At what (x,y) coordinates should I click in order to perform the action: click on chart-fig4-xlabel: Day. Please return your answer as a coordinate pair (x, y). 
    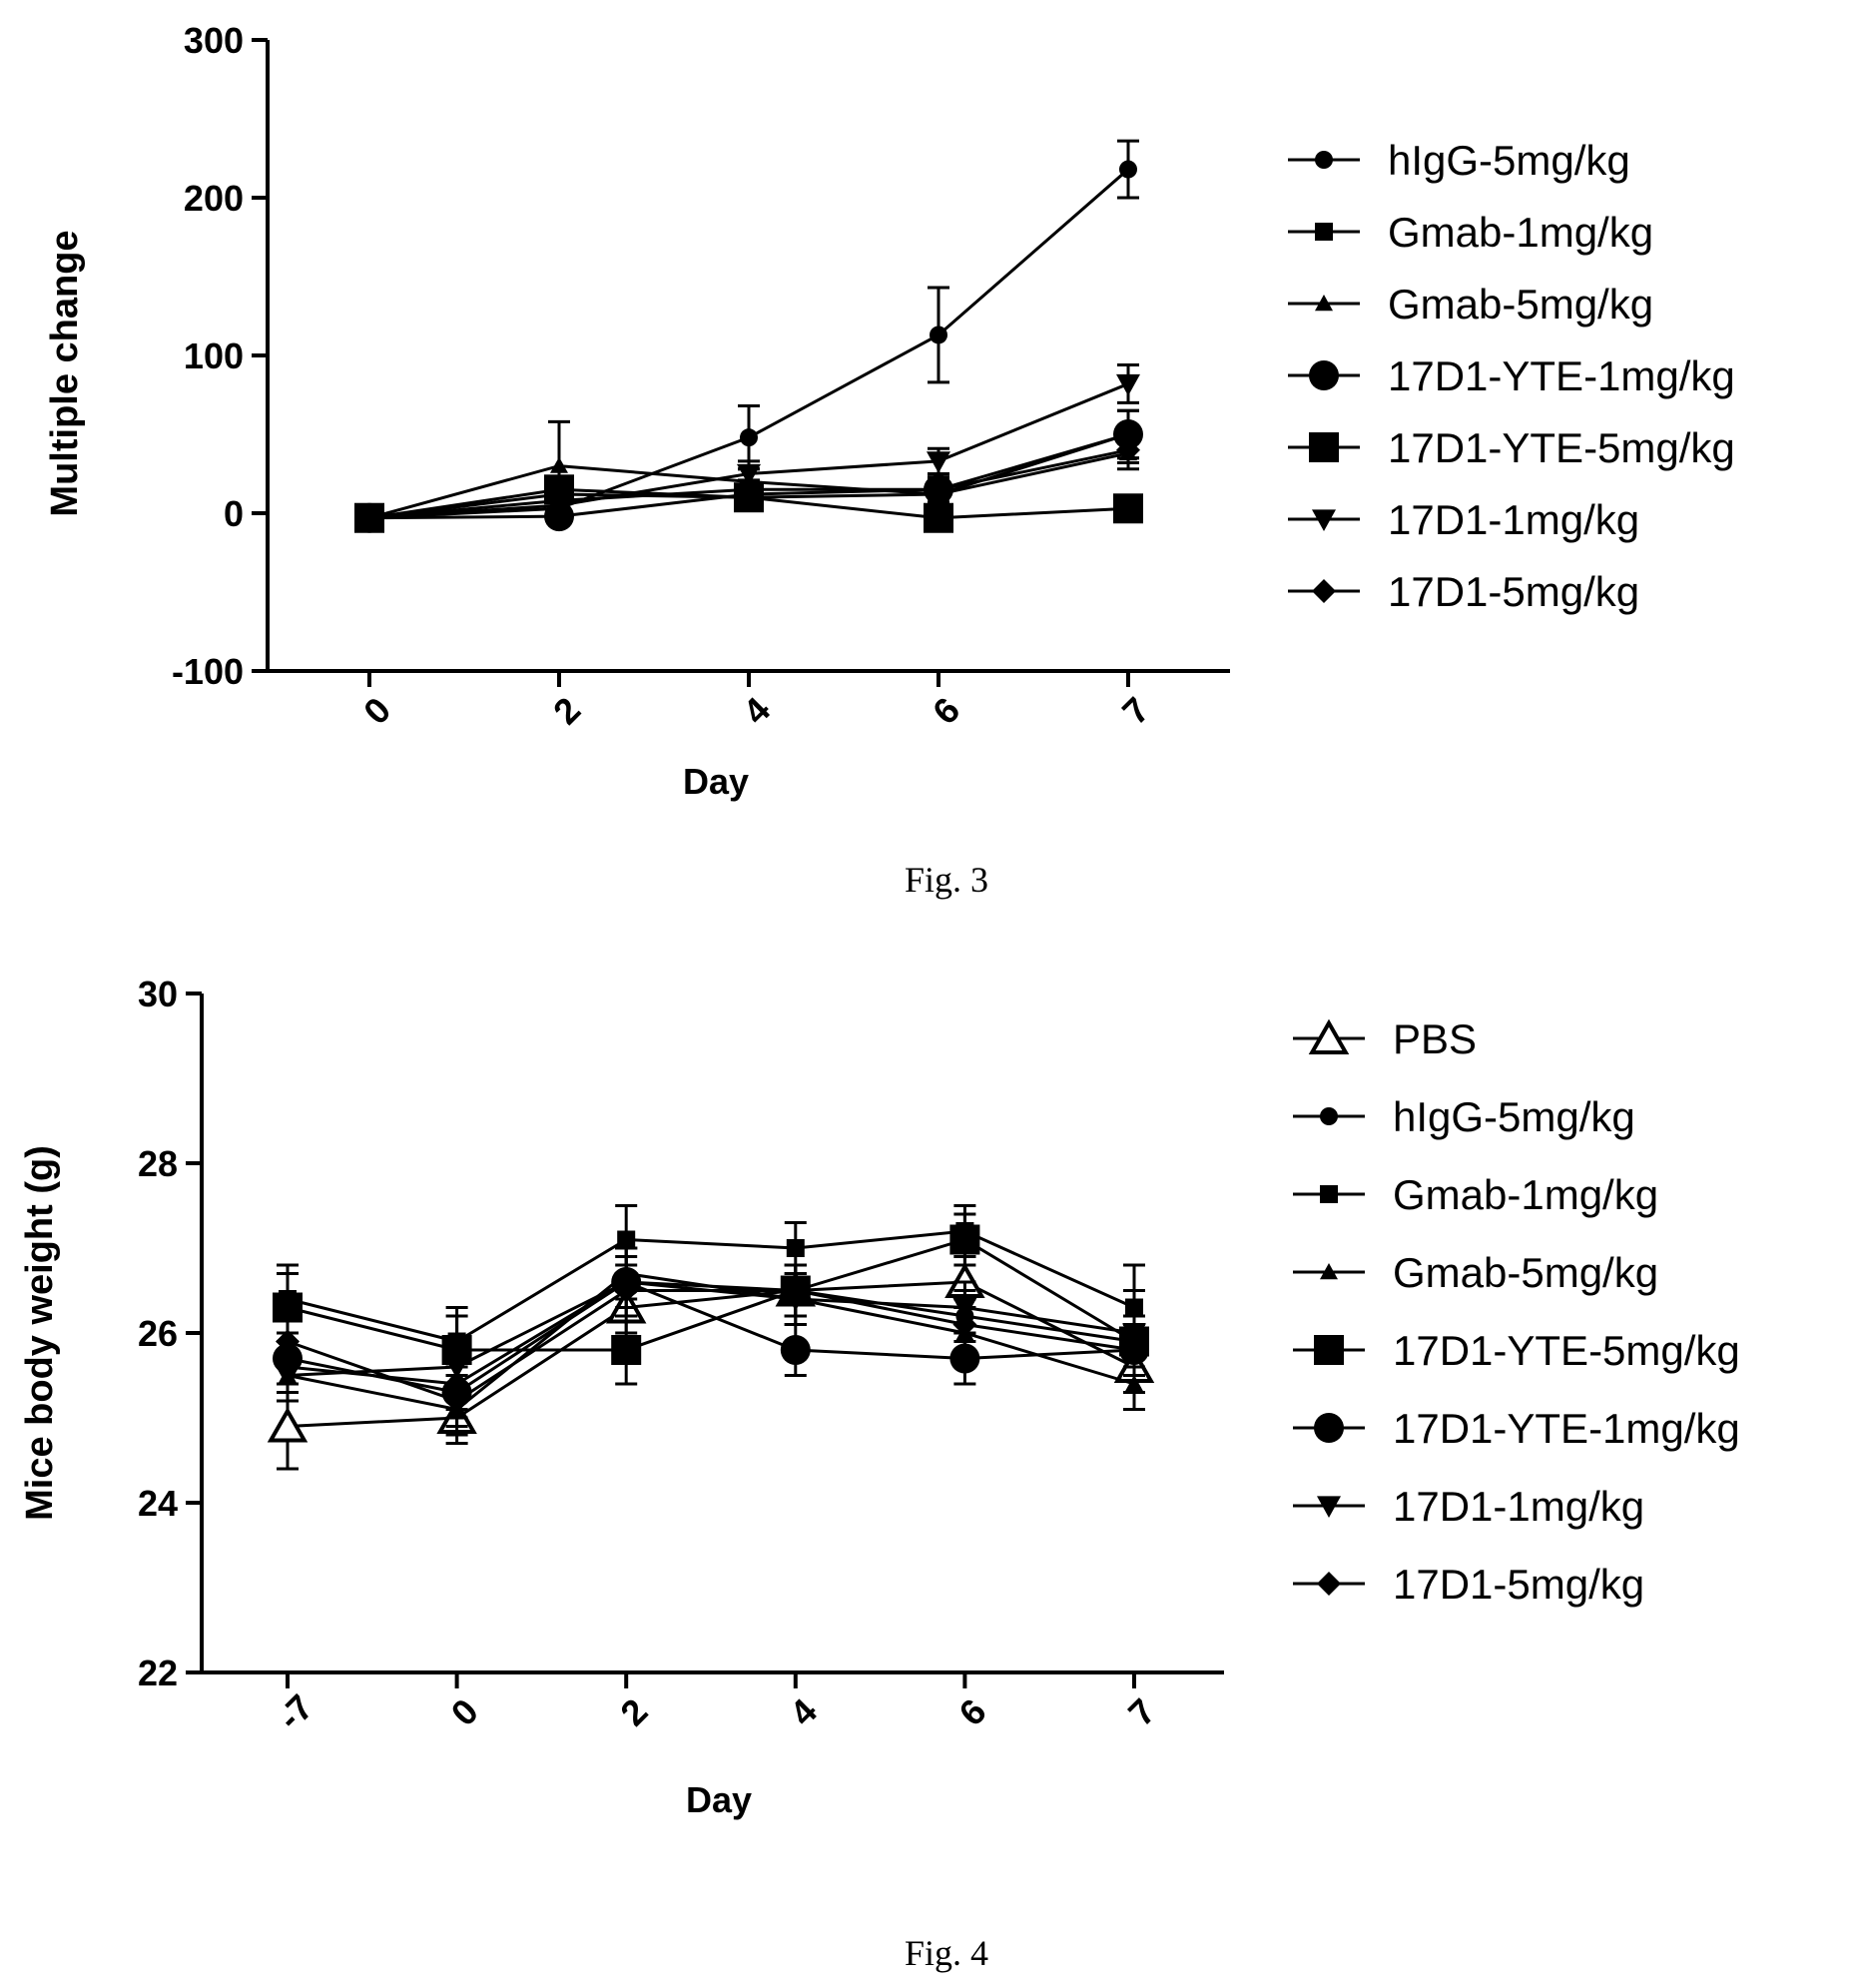
    Looking at the image, I should click on (719, 1799).